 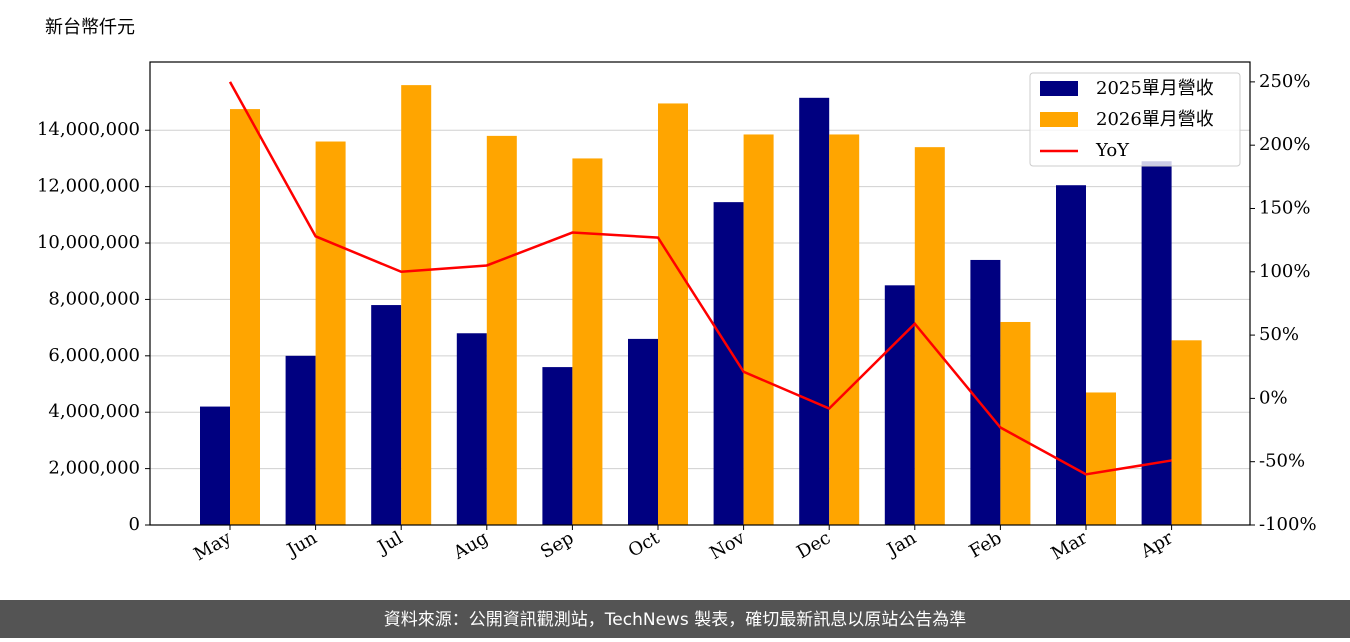 What do you see at coordinates (88, 186) in the screenshot?
I see `y-tick-label: 12,000,000` at bounding box center [88, 186].